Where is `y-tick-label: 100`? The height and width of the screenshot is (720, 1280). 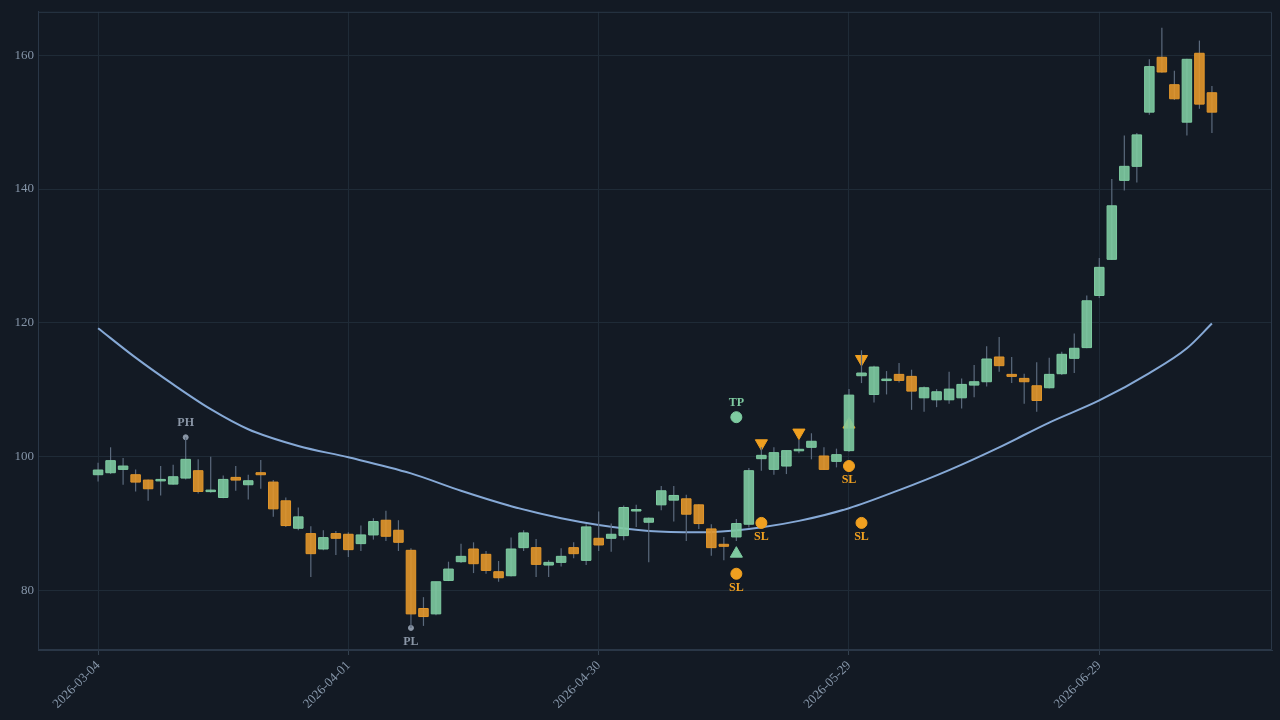 y-tick-label: 100 is located at coordinates (24, 456).